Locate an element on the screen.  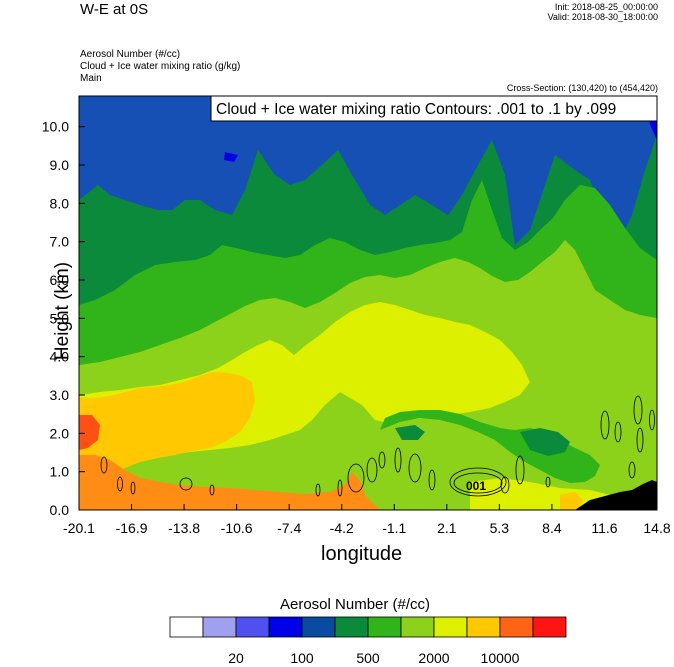
y-tick-label: 9.0 is located at coordinates (60, 165).